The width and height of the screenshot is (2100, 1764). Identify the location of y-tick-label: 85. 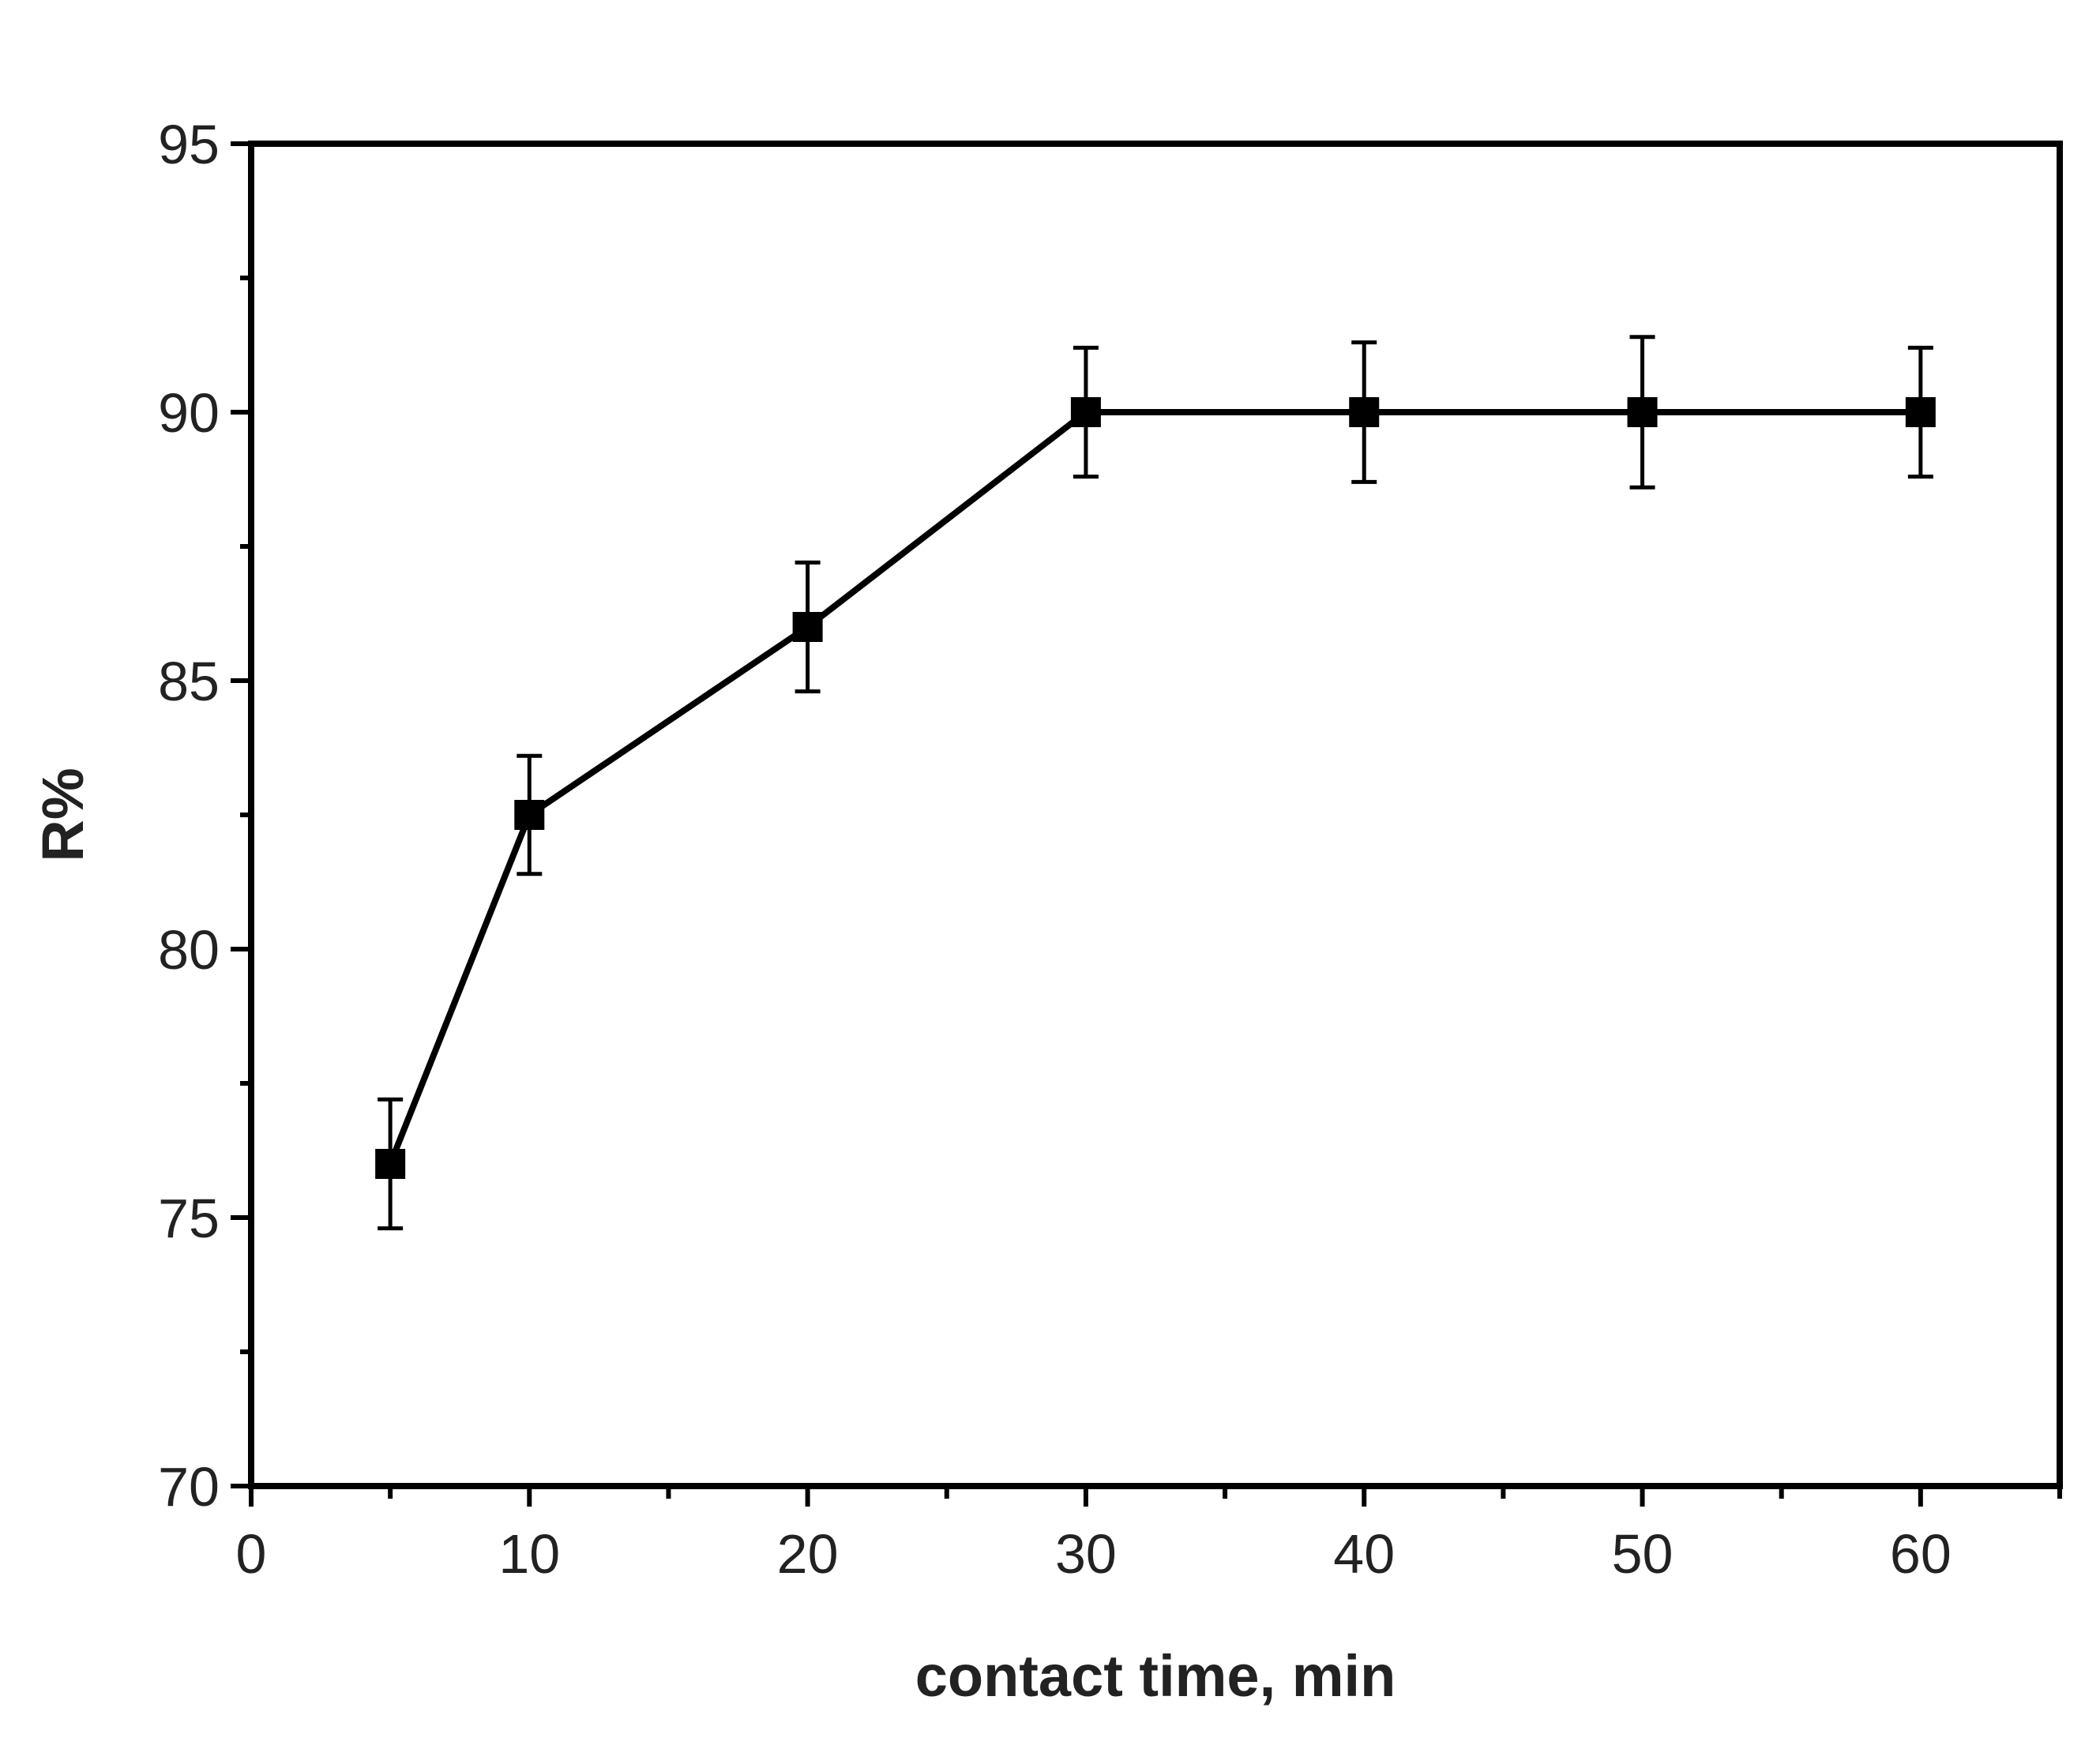
(189, 681).